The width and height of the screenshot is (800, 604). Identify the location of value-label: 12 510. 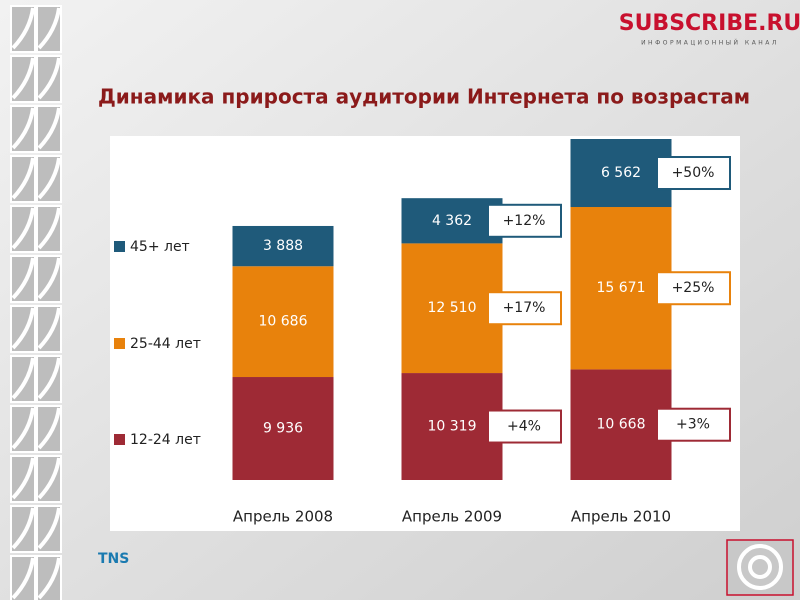
(452, 308).